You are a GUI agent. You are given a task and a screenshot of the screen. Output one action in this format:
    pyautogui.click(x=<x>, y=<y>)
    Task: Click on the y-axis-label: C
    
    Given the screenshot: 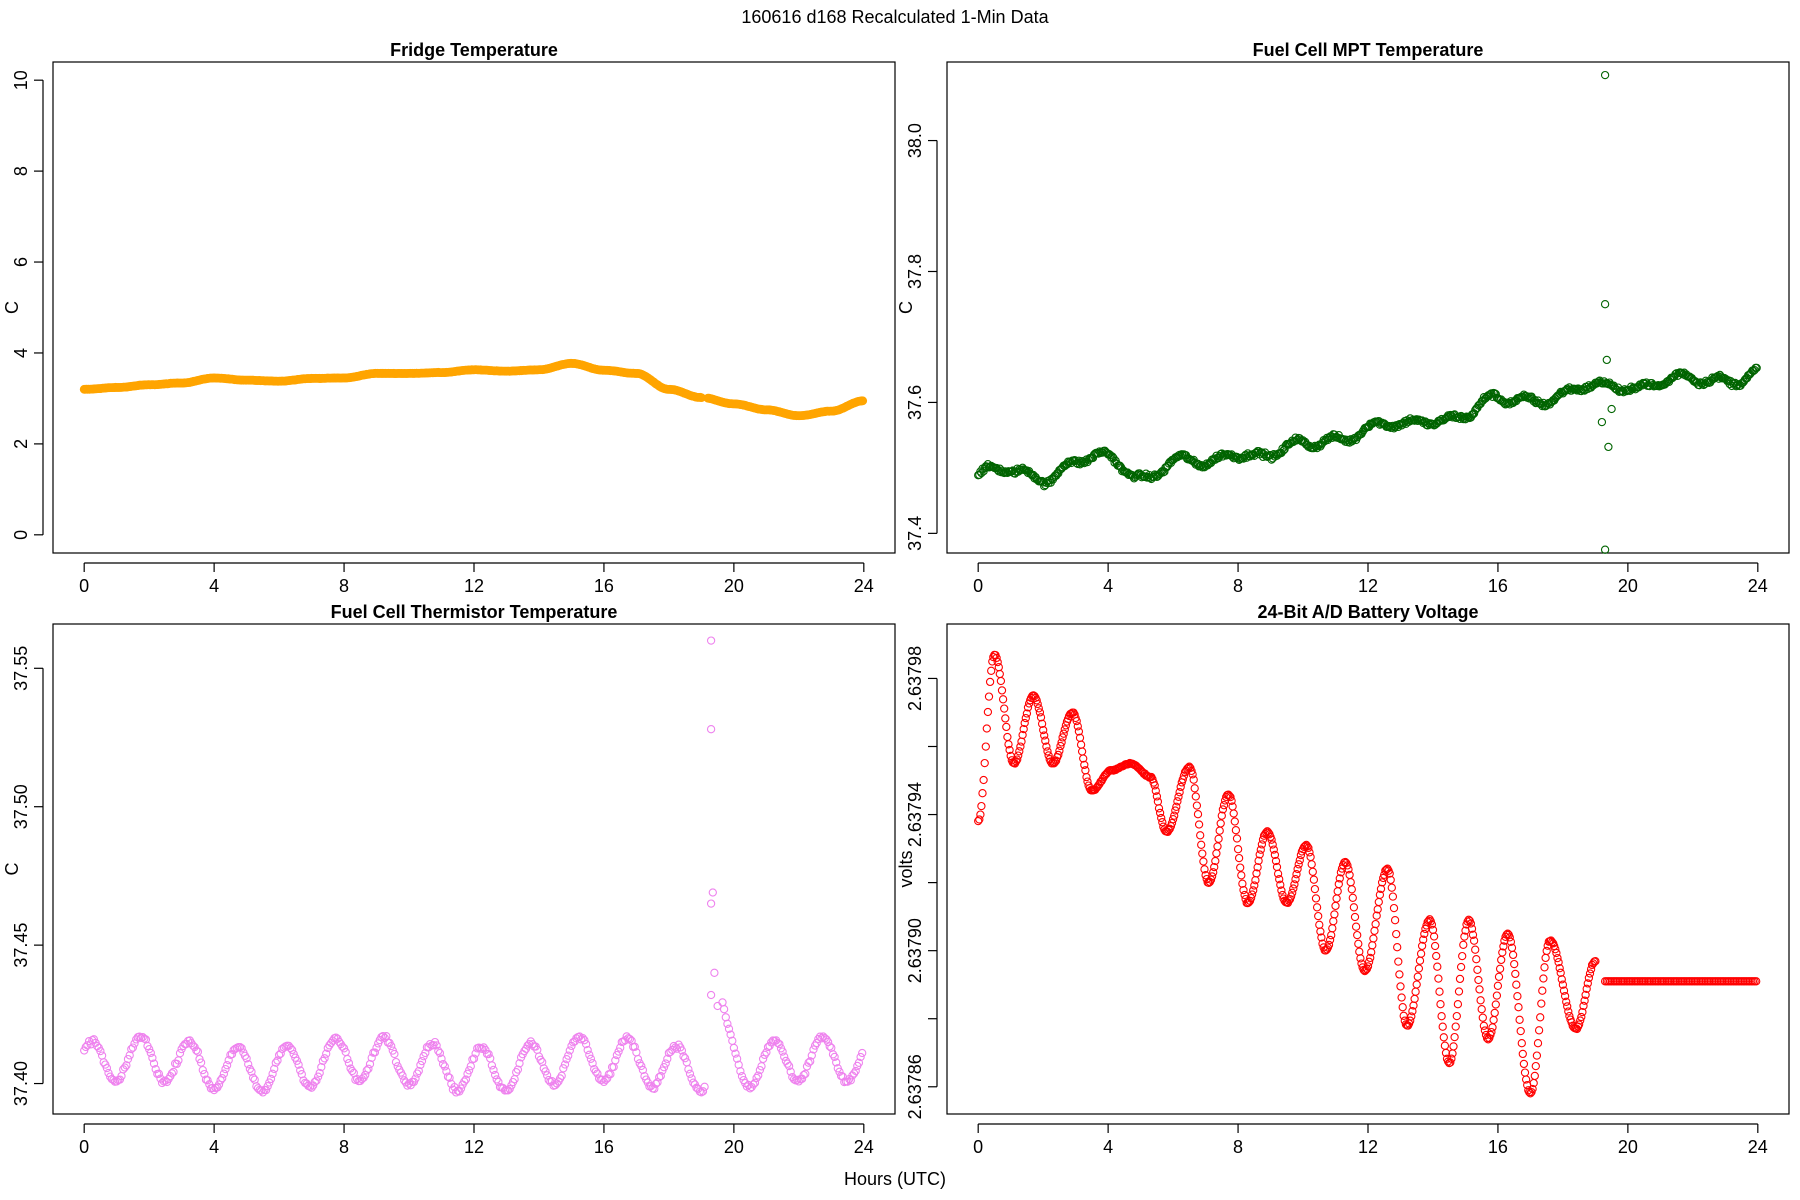 What is the action you would take?
    pyautogui.click(x=906, y=307)
    